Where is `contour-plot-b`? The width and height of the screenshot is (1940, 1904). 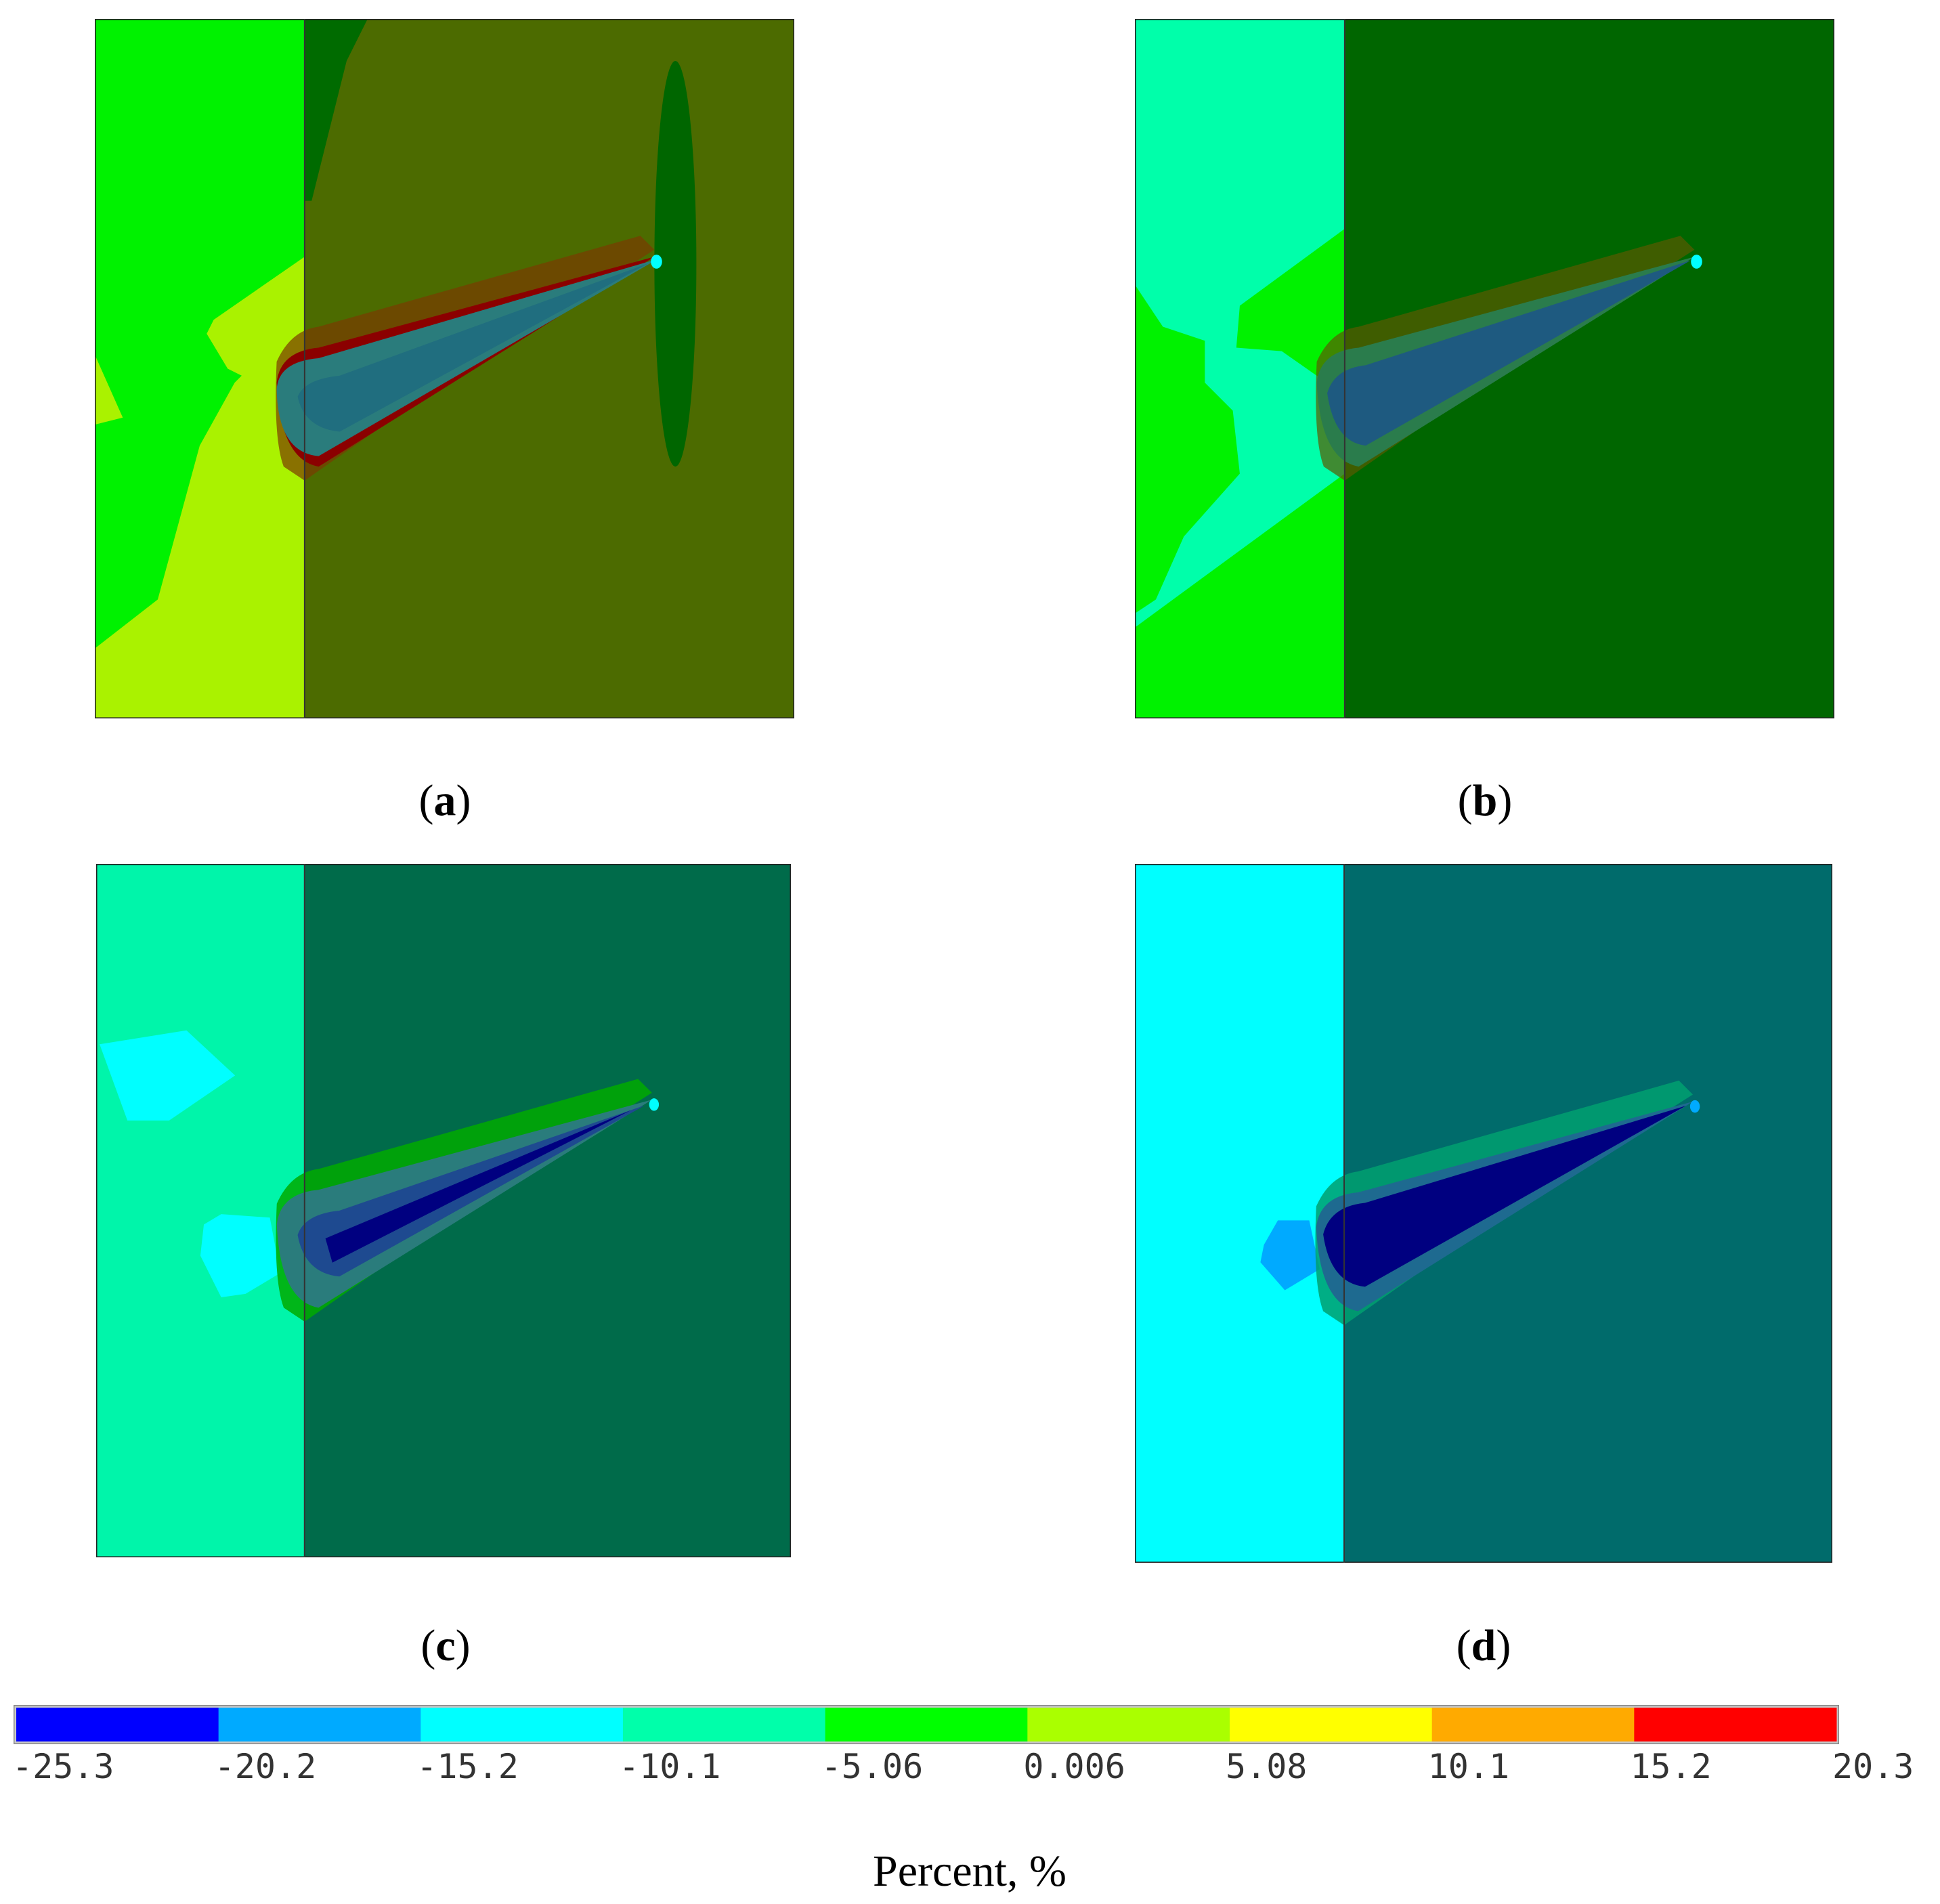
contour-plot-b is located at coordinates (1484, 368).